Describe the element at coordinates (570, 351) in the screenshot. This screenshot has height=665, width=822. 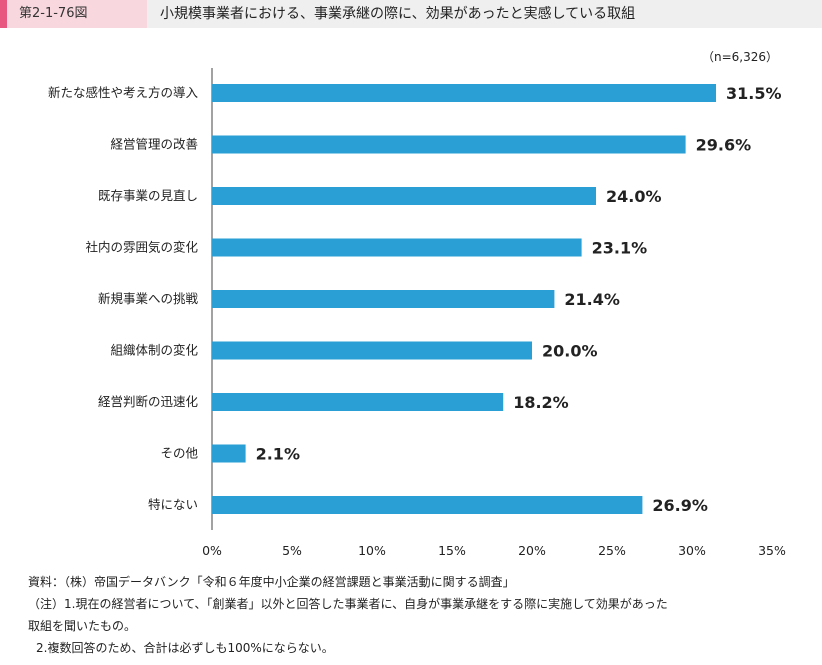
I see `value-label: 20.0%` at that location.